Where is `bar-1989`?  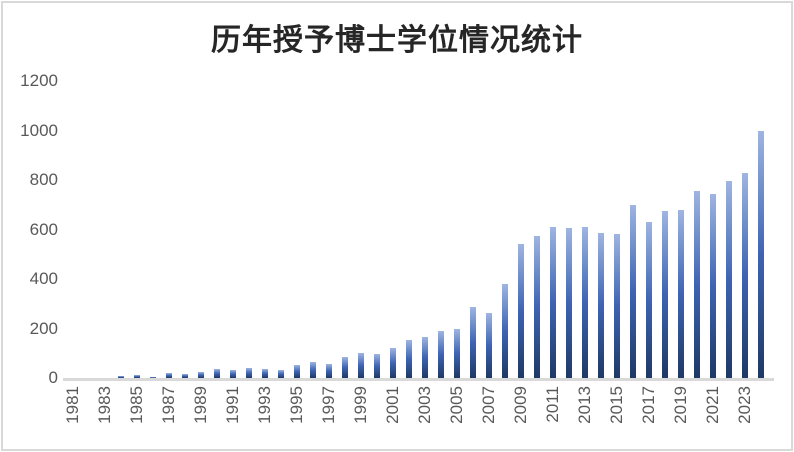
bar-1989 is located at coordinates (201, 374).